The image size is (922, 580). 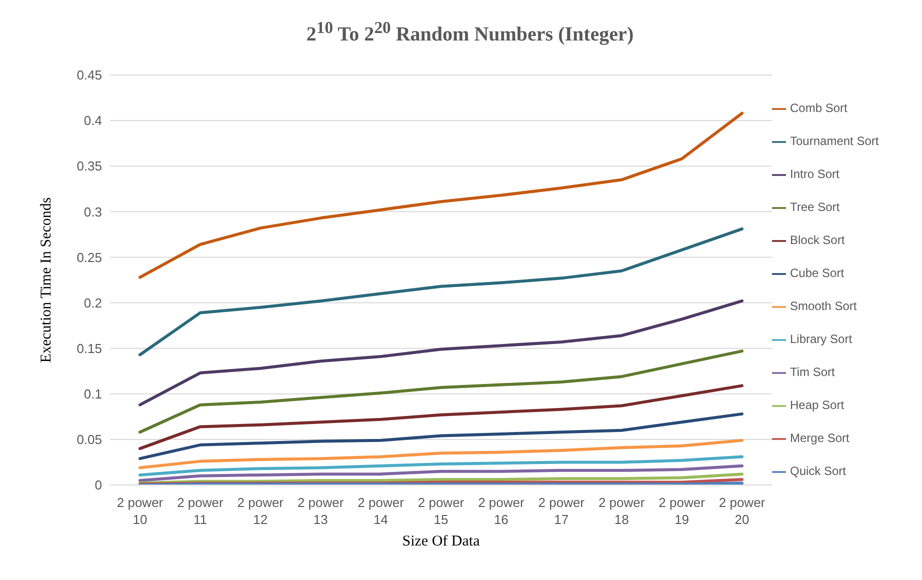 I want to click on legend-label: Merge Sort, so click(x=820, y=438).